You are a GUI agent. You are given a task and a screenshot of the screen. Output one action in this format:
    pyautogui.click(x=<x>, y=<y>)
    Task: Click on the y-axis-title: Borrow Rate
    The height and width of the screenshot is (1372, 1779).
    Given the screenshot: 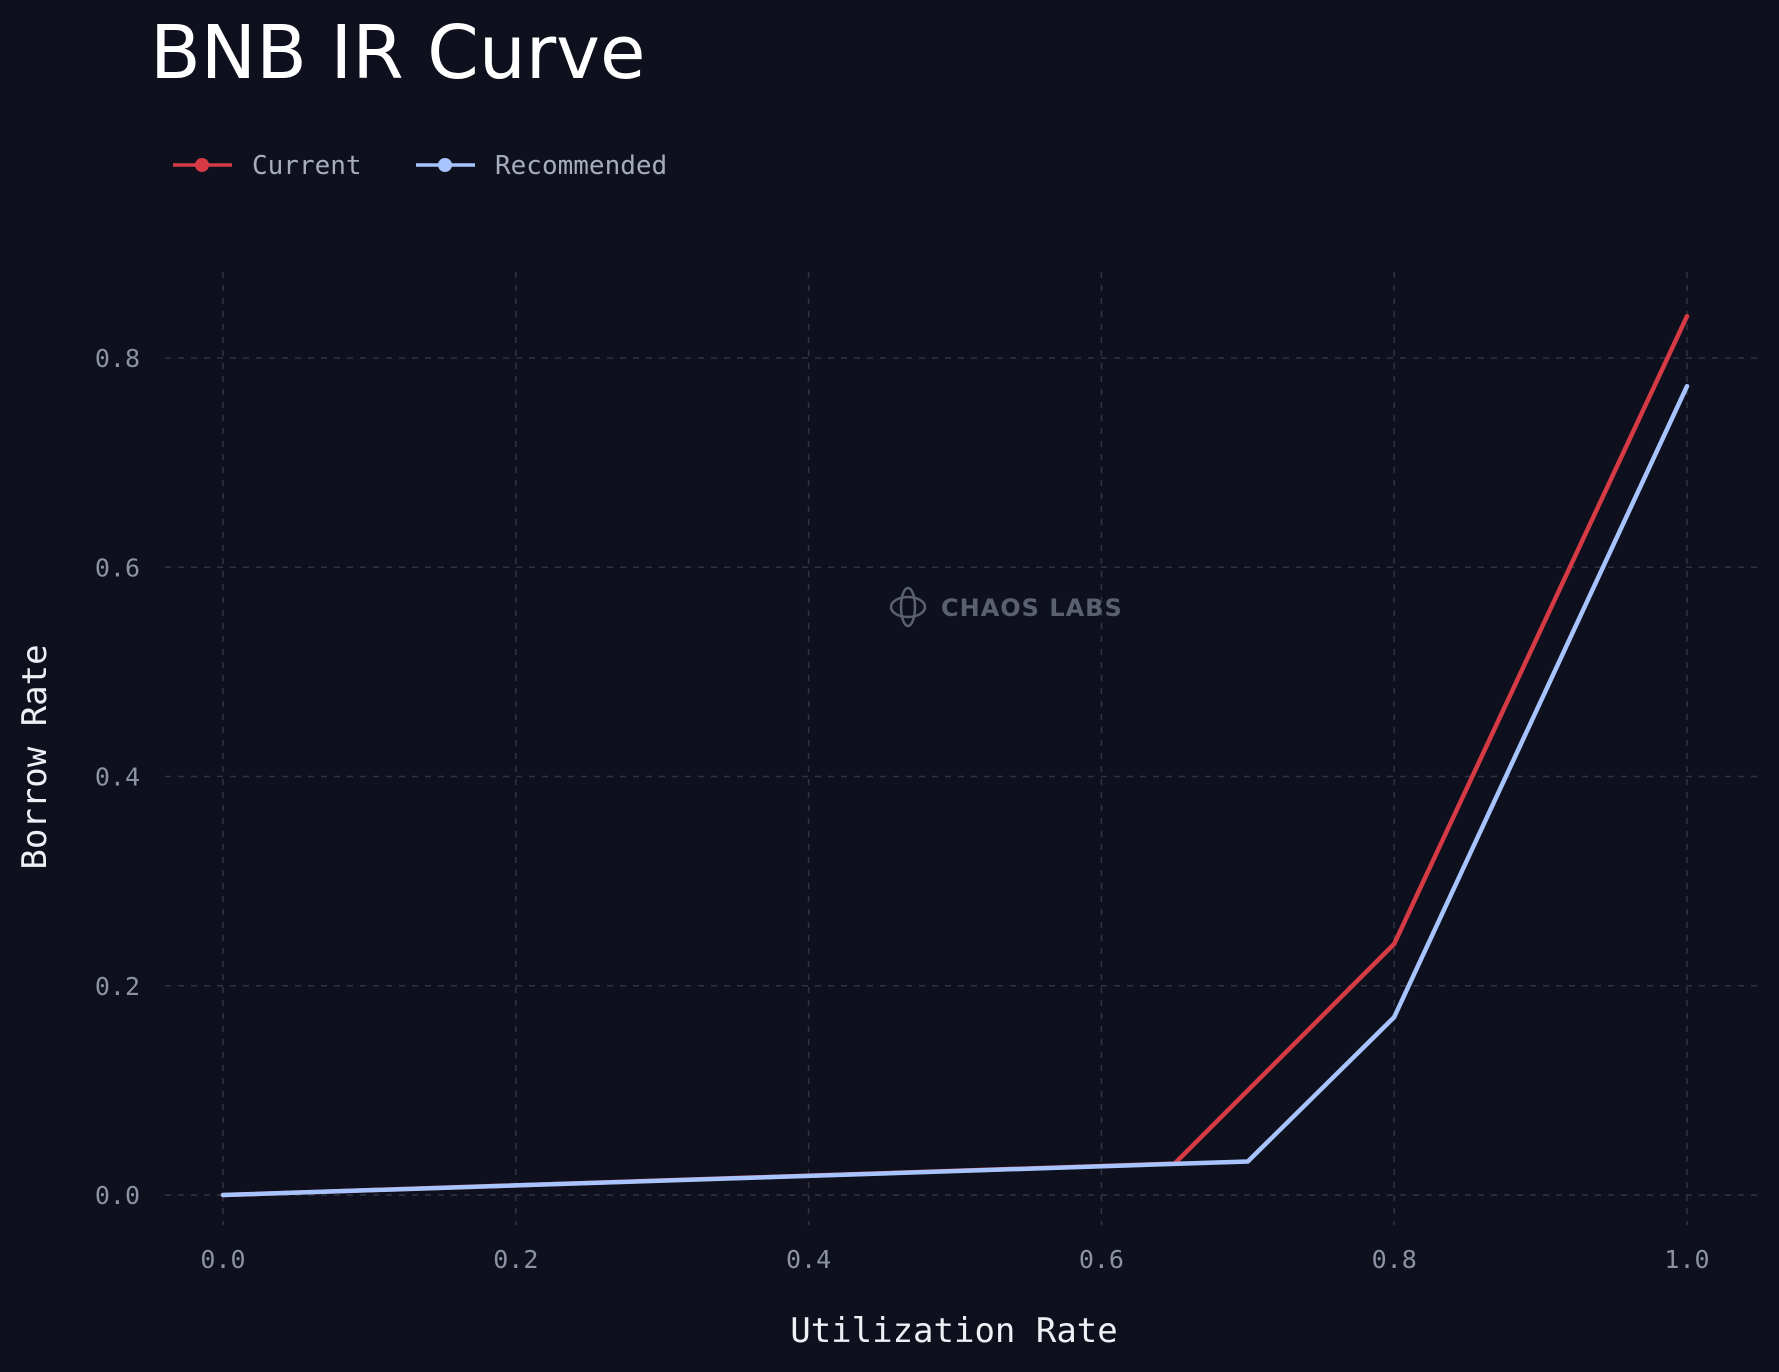 What is the action you would take?
    pyautogui.click(x=35, y=756)
    